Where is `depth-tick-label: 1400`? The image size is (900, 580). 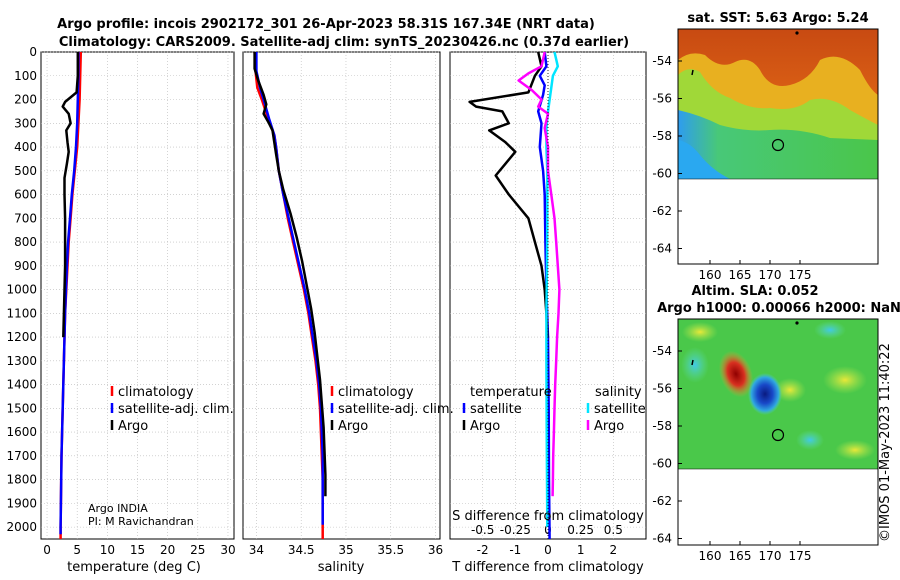
depth-tick-label: 1400 is located at coordinates (21, 385).